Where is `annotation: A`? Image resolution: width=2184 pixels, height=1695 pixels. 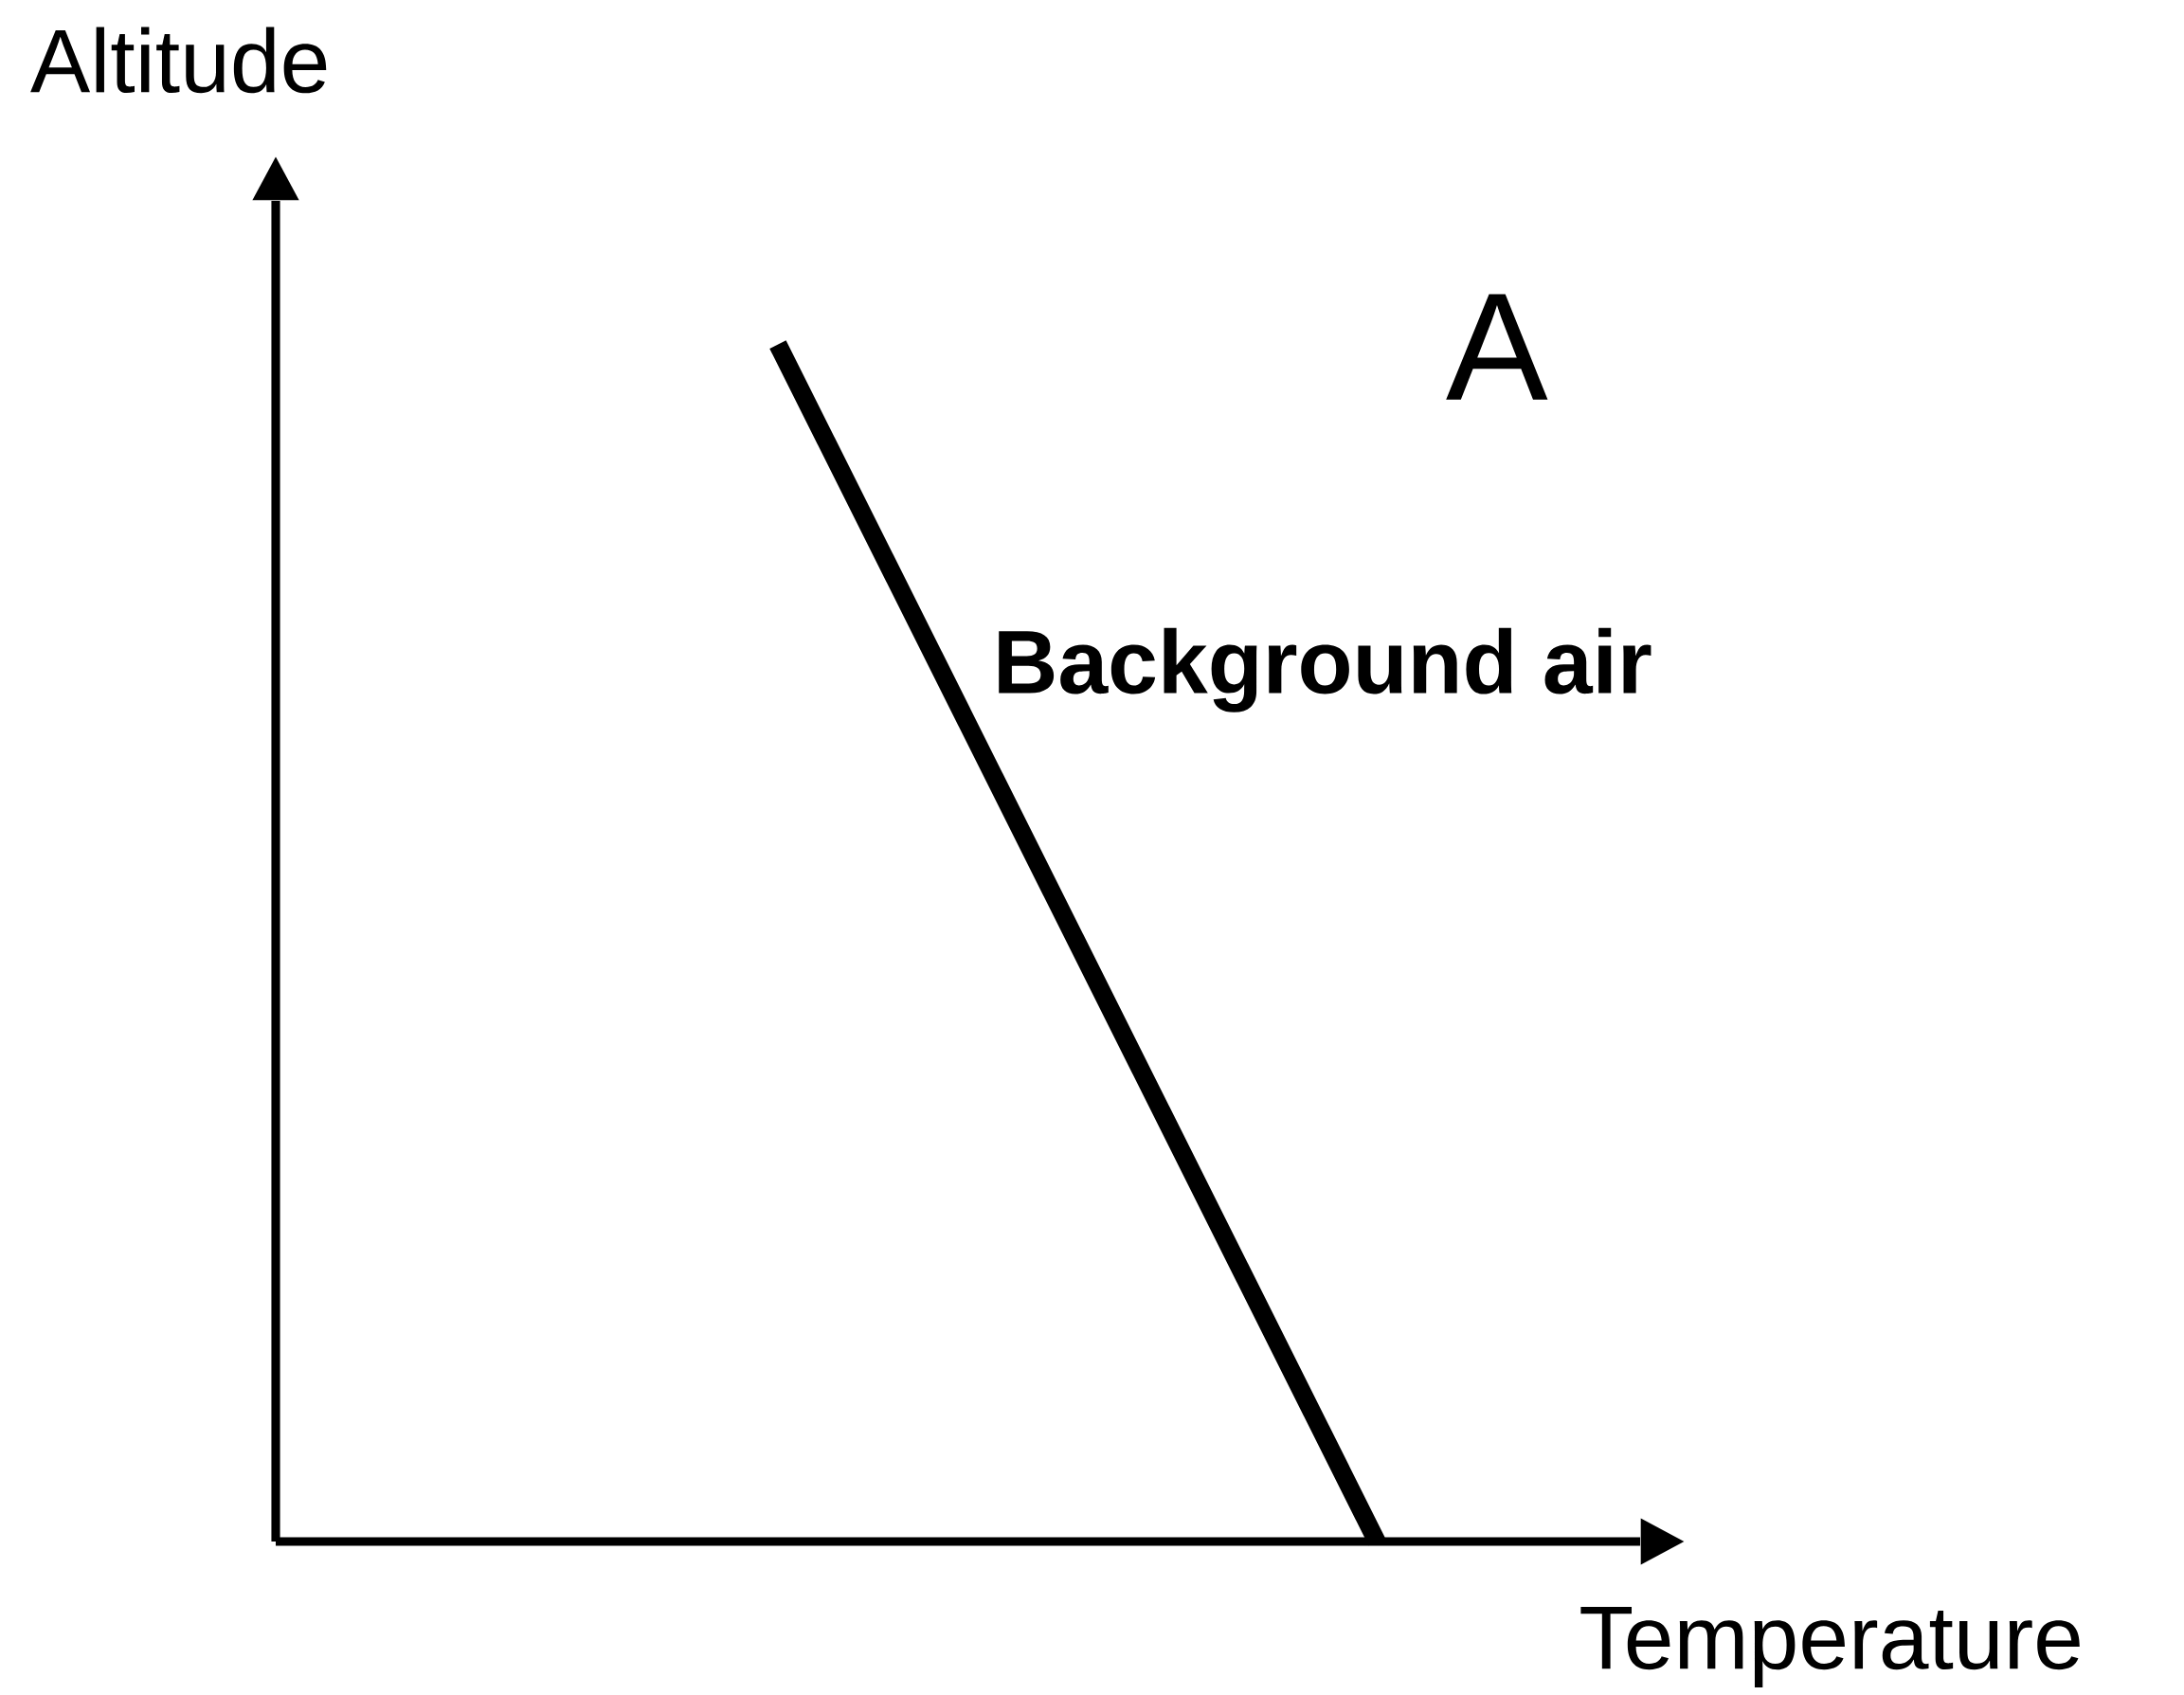
annotation: A is located at coordinates (1497, 347).